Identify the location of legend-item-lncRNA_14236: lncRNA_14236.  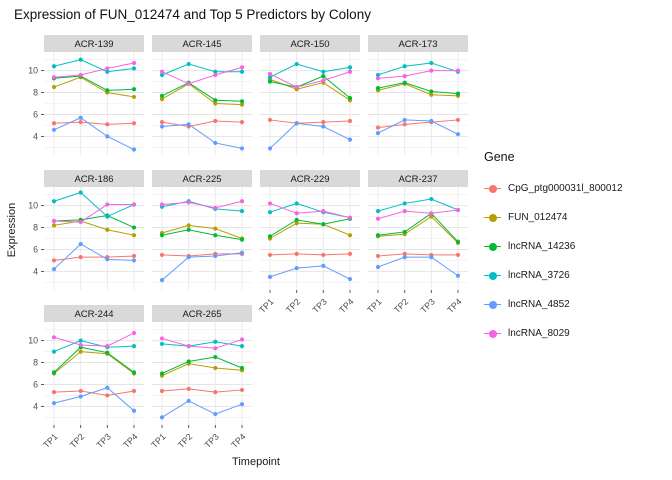
(553, 246).